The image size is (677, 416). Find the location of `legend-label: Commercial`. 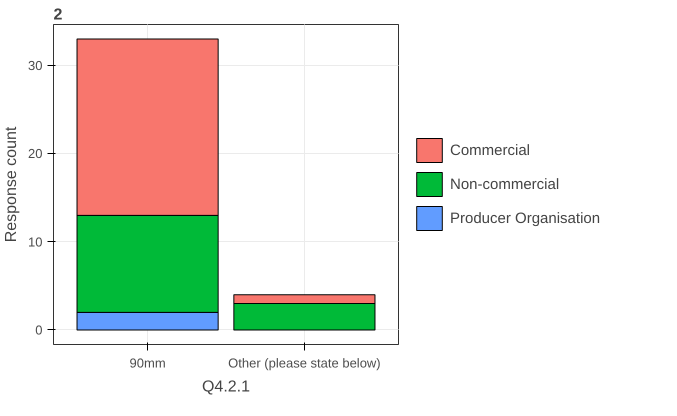

legend-label: Commercial is located at coordinates (490, 150).